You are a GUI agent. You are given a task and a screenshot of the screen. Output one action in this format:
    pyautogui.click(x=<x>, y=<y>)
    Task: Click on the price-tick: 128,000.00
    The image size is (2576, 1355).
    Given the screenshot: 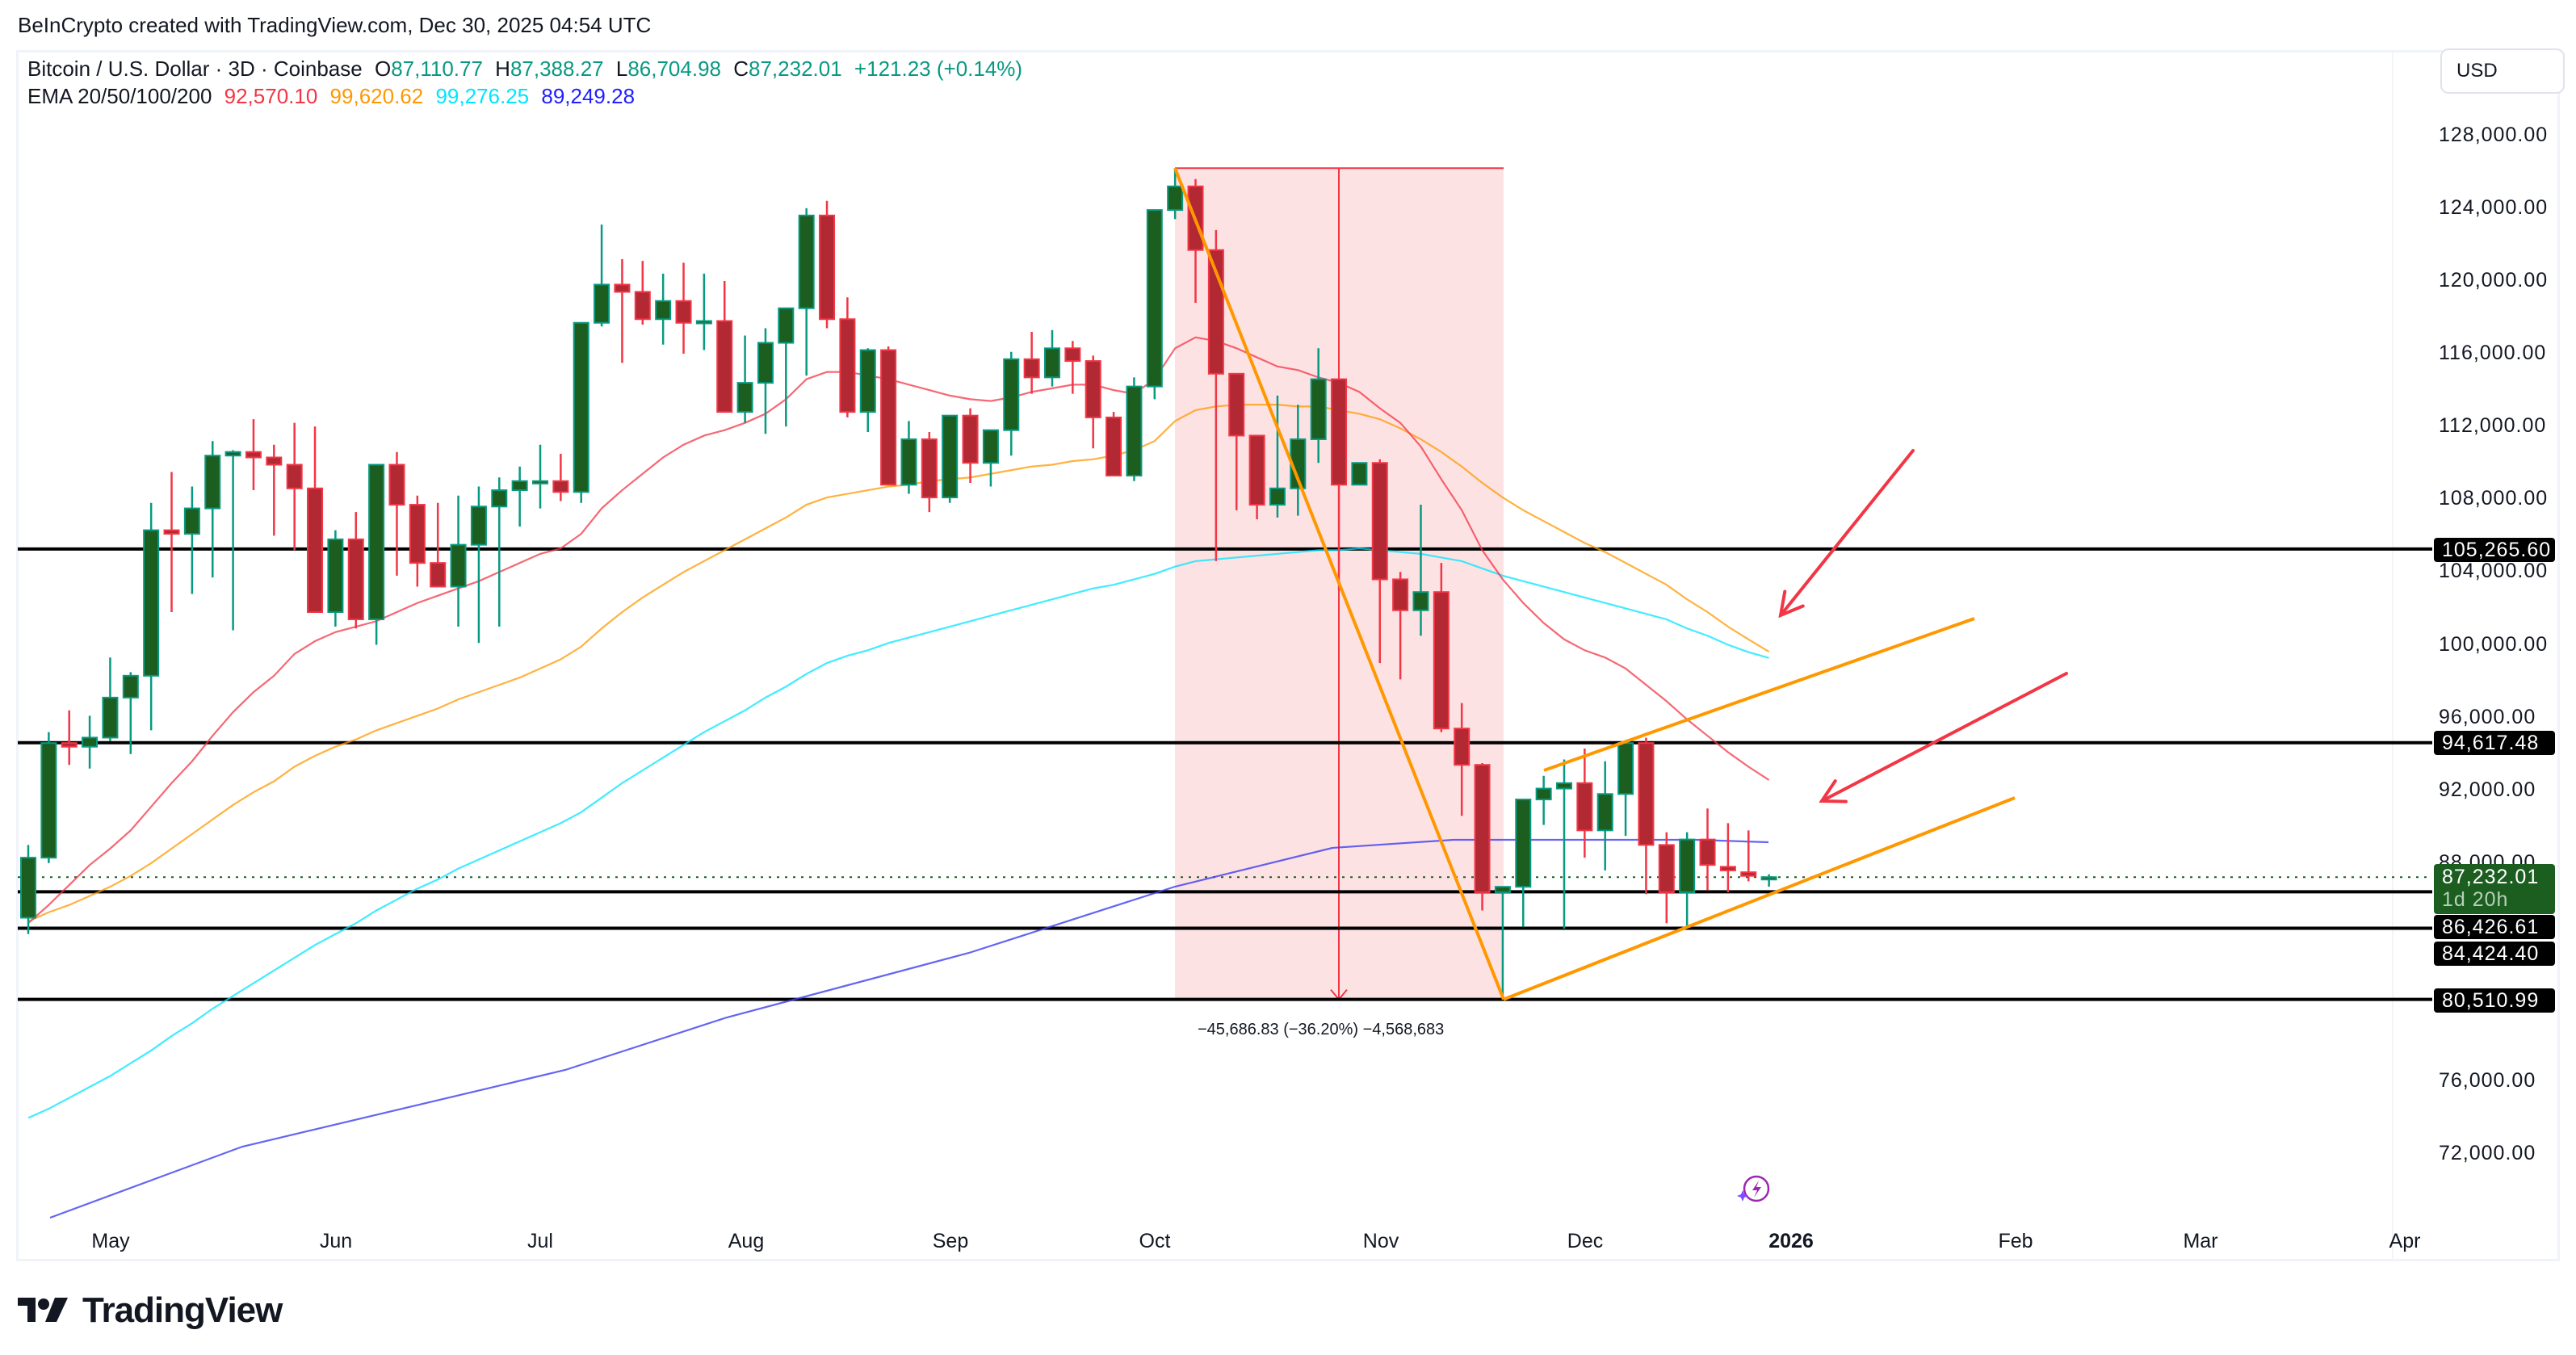 What is the action you would take?
    pyautogui.click(x=2494, y=134)
    